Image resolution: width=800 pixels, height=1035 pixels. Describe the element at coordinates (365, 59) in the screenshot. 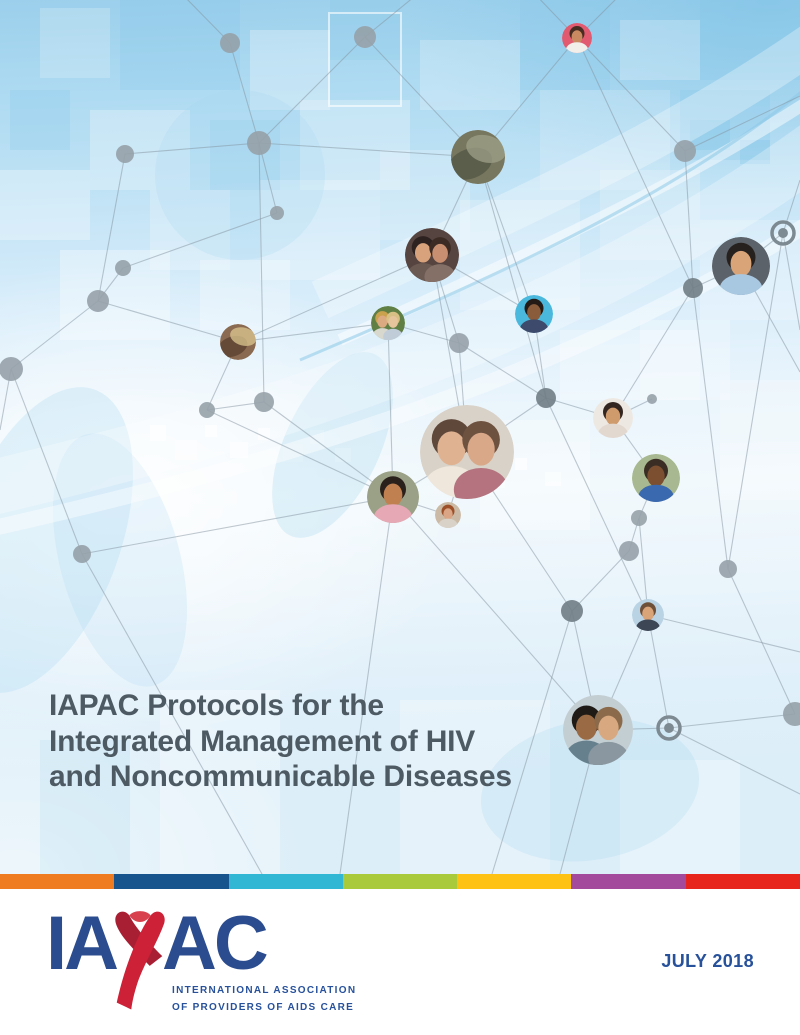

I see `mosaic-outline-square` at that location.